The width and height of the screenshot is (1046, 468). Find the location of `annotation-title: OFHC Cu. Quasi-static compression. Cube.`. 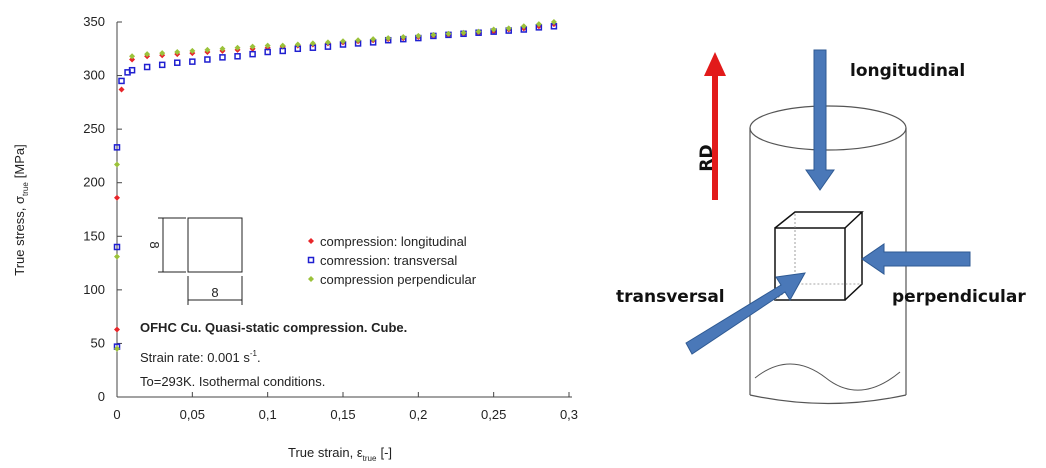

annotation-title: OFHC Cu. Quasi-static compression. Cube. is located at coordinates (273, 327).